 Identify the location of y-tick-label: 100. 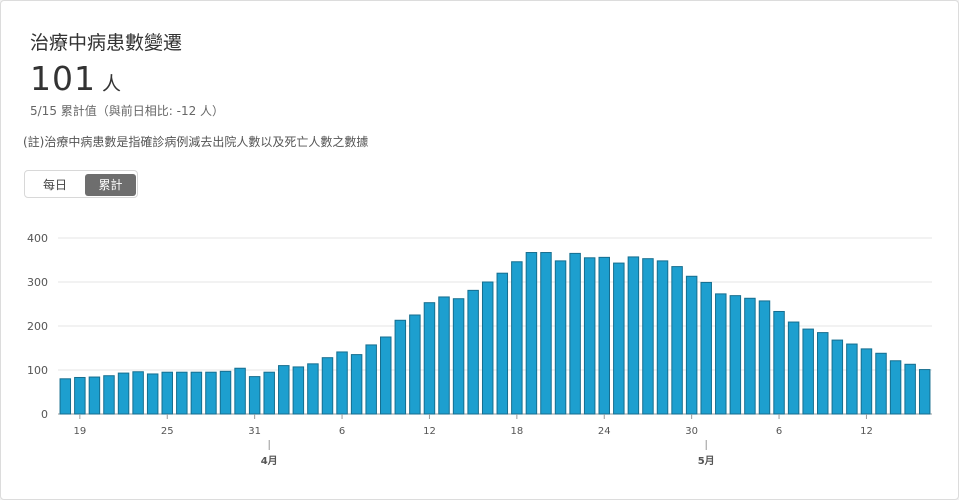
(37, 370).